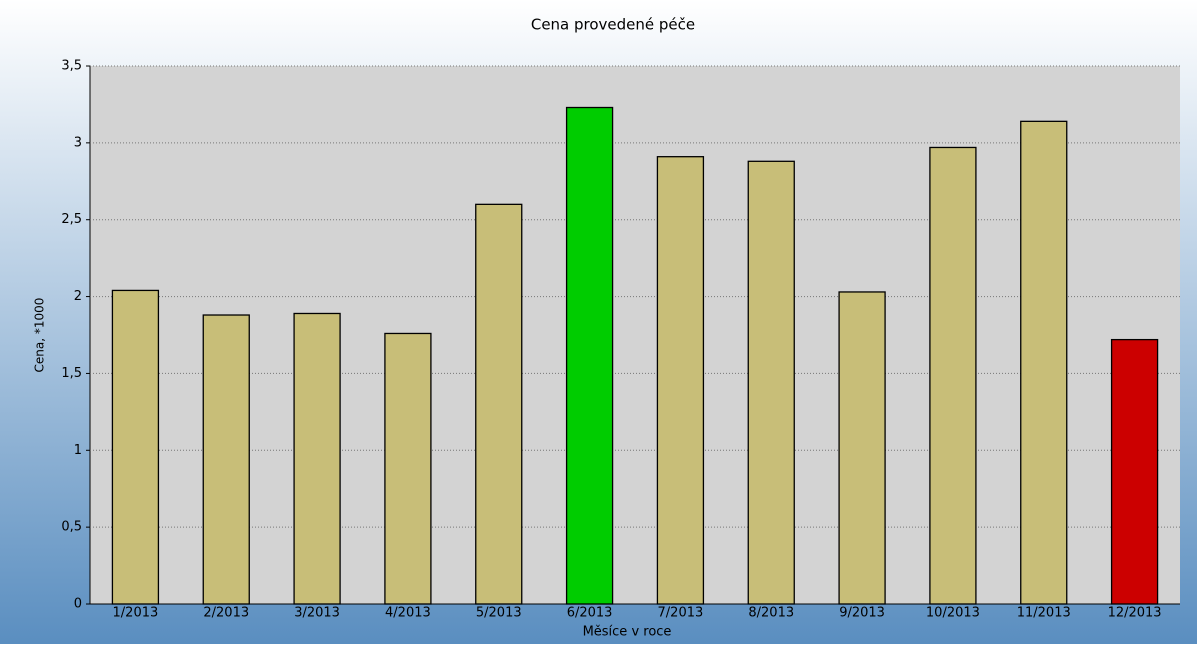  What do you see at coordinates (590, 613) in the screenshot?
I see `x-tick-label: 6/2013` at bounding box center [590, 613].